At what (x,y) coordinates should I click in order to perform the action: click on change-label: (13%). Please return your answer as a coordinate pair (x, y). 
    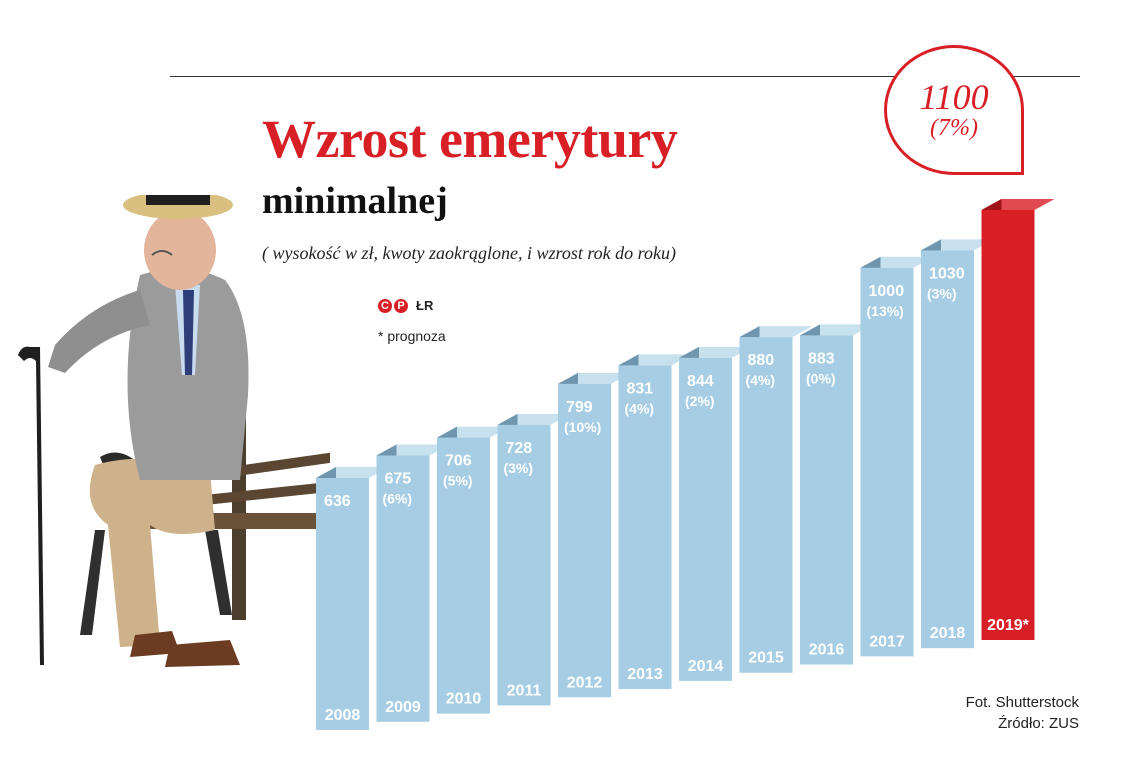
    Looking at the image, I should click on (885, 311).